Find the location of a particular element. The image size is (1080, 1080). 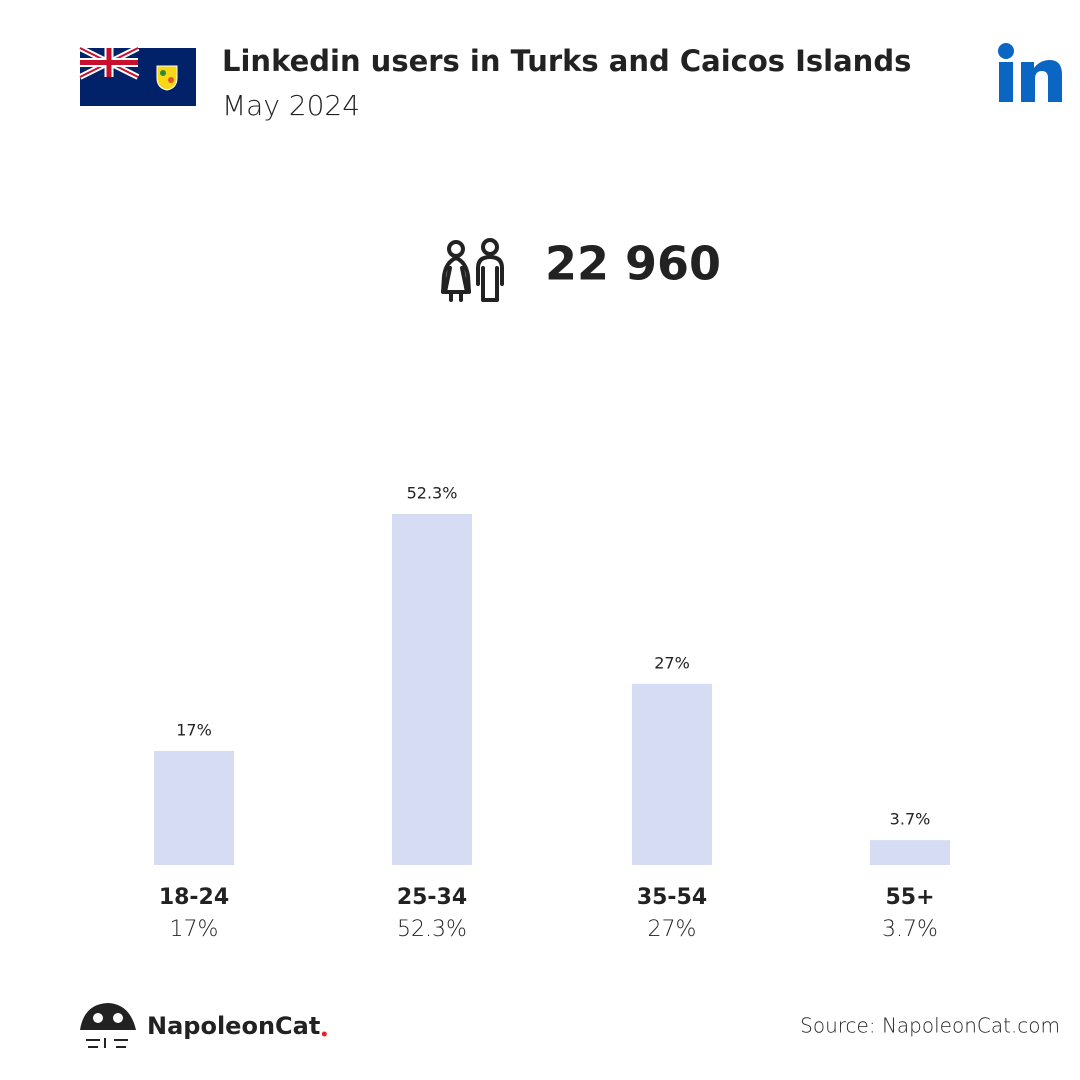

bar-value-label: 27% is located at coordinates (672, 662).